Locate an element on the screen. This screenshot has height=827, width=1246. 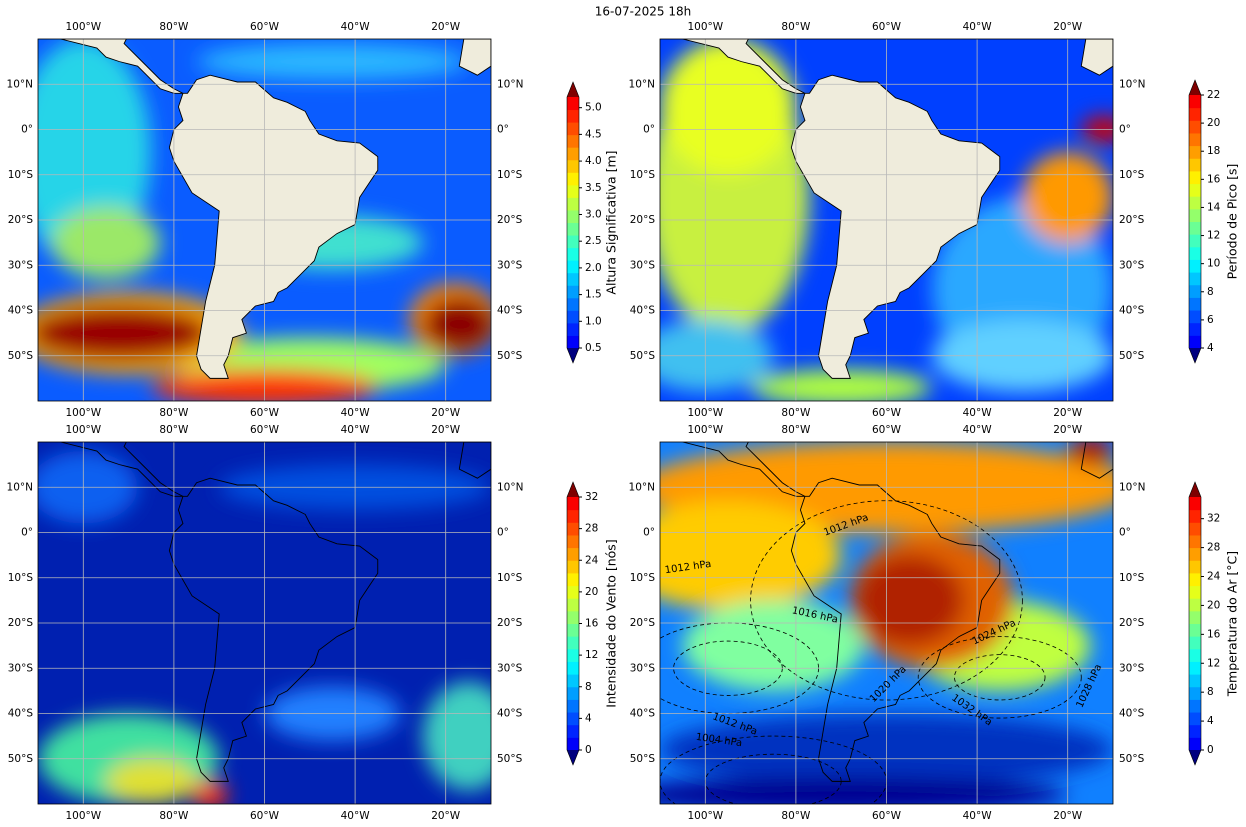
colorbar-tick-label: 3.0 is located at coordinates (593, 214).